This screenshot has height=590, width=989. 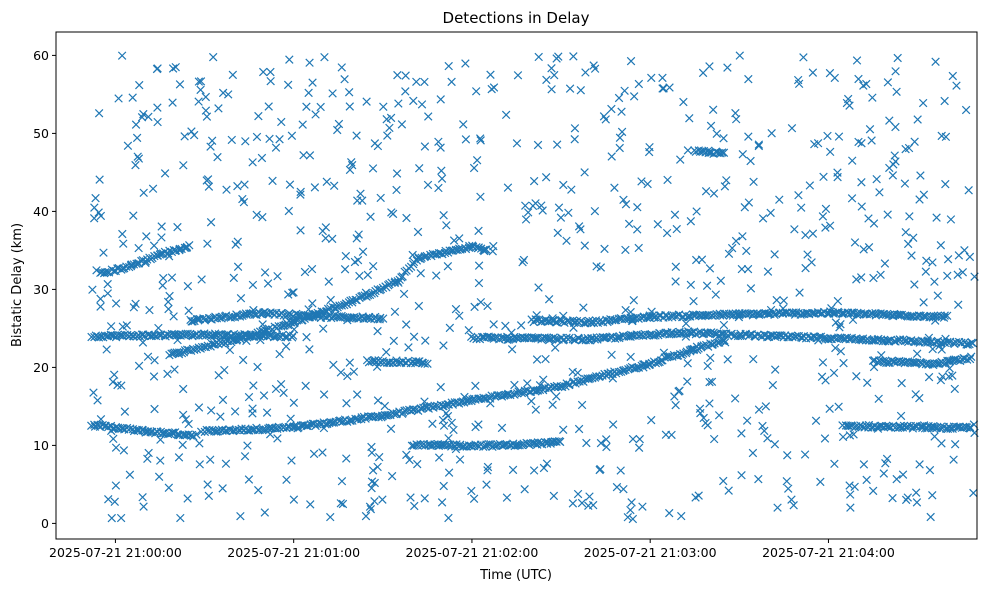 What do you see at coordinates (17, 285) in the screenshot?
I see `y-axis-label: Bistatic Delay (km)` at bounding box center [17, 285].